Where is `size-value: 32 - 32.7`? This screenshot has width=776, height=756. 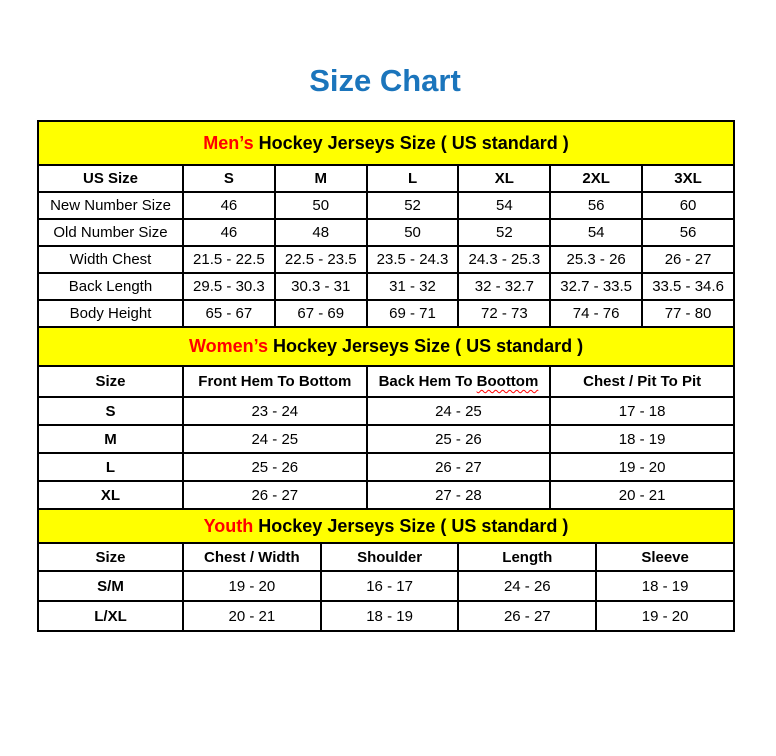 size-value: 32 - 32.7 is located at coordinates (504, 286).